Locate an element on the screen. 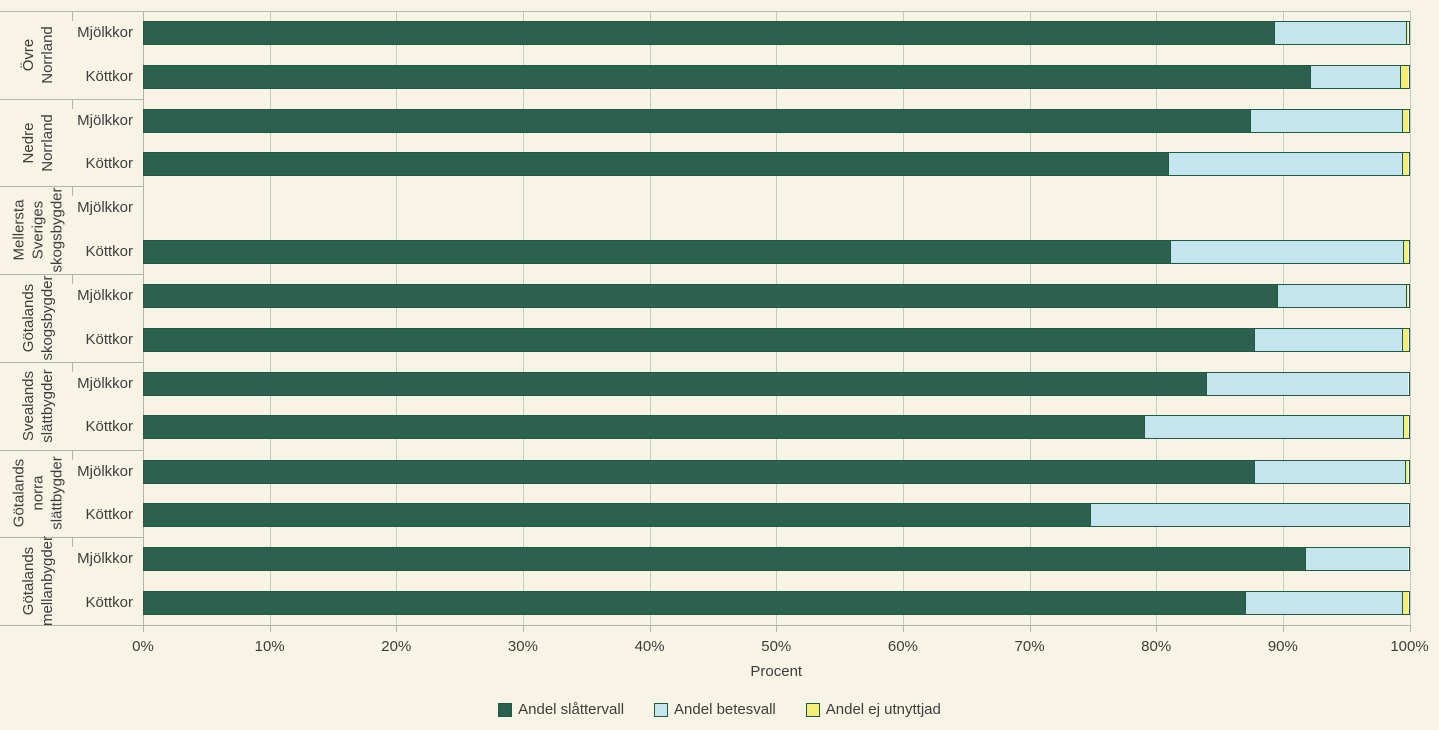 Image resolution: width=1439 pixels, height=730 pixels. x-axis-tick-label: 20% is located at coordinates (396, 646).